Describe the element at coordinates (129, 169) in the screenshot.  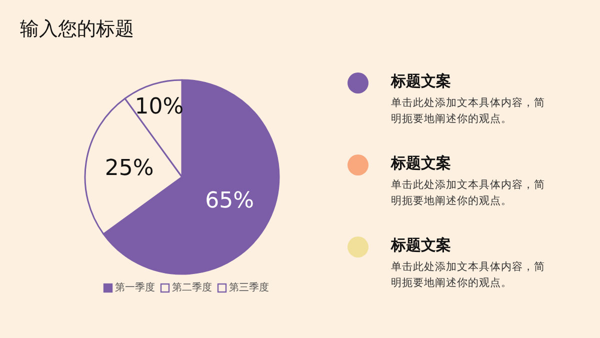
I see `data-label: 25%` at that location.